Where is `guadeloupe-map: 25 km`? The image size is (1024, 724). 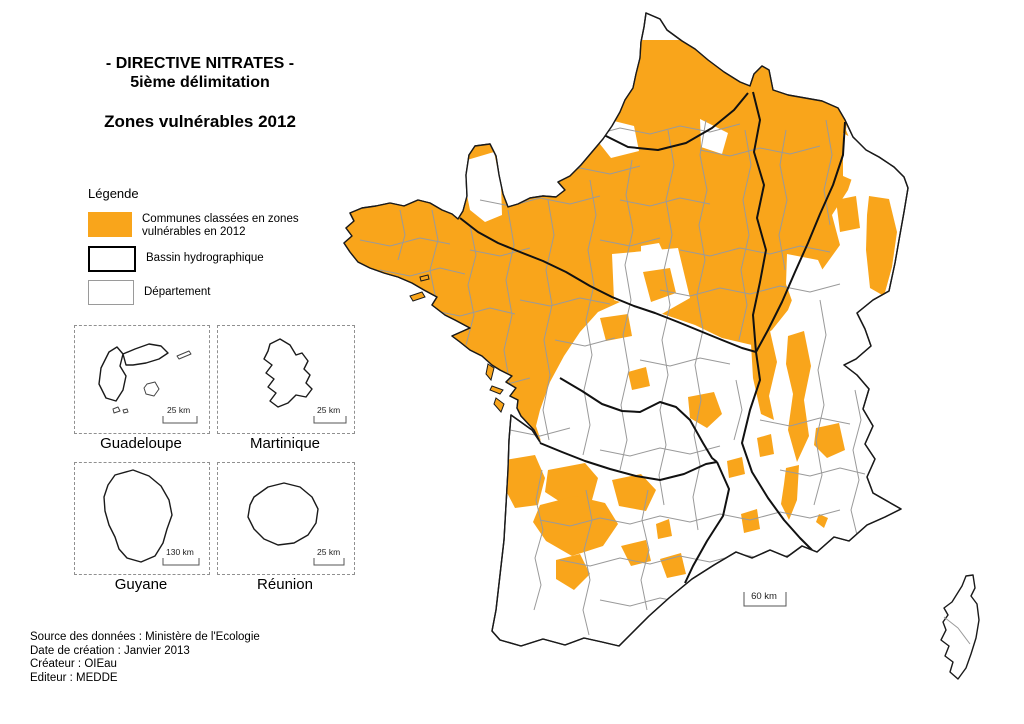
guadeloupe-map: 25 km is located at coordinates (148, 383).